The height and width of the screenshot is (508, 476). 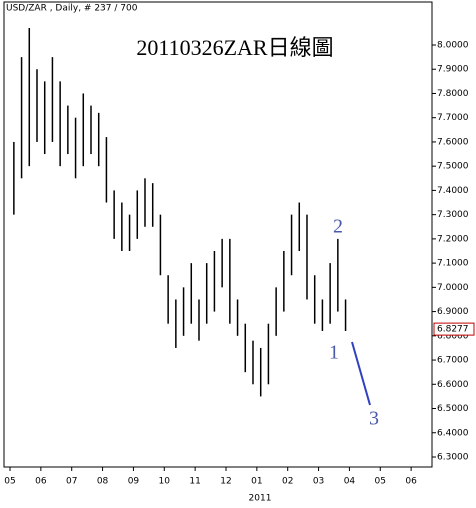 I want to click on y-tick-label: 6.6000, so click(x=453, y=385).